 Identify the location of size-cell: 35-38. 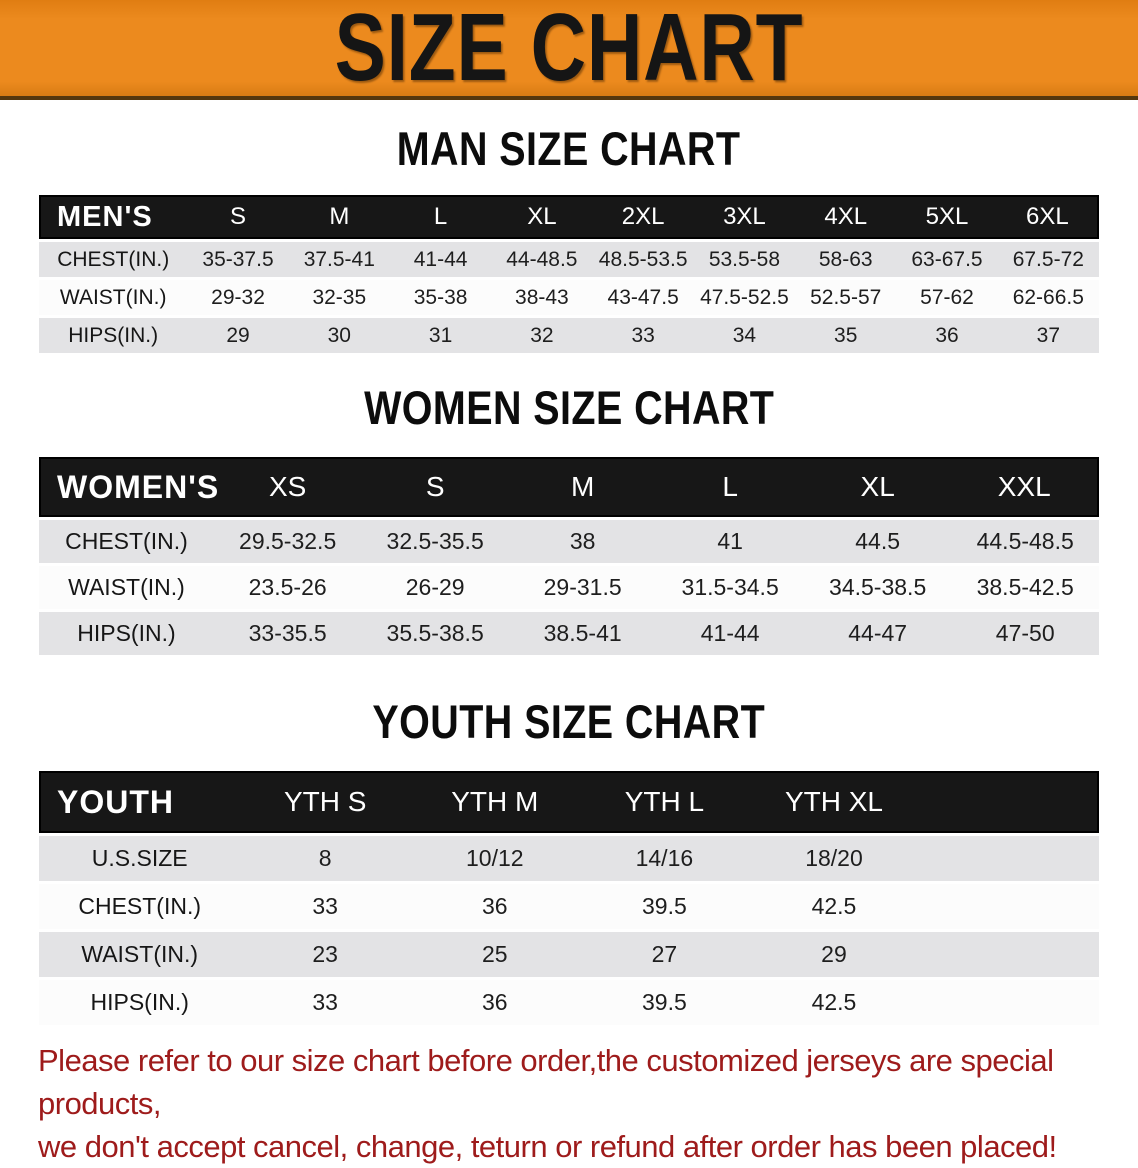
(440, 297).